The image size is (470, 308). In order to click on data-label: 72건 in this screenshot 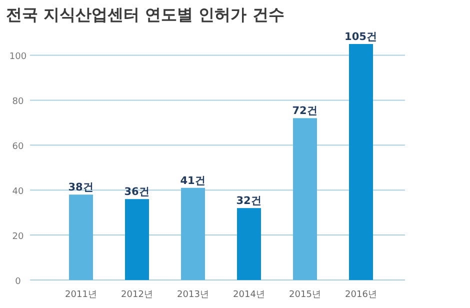, I will do `click(305, 111)`.